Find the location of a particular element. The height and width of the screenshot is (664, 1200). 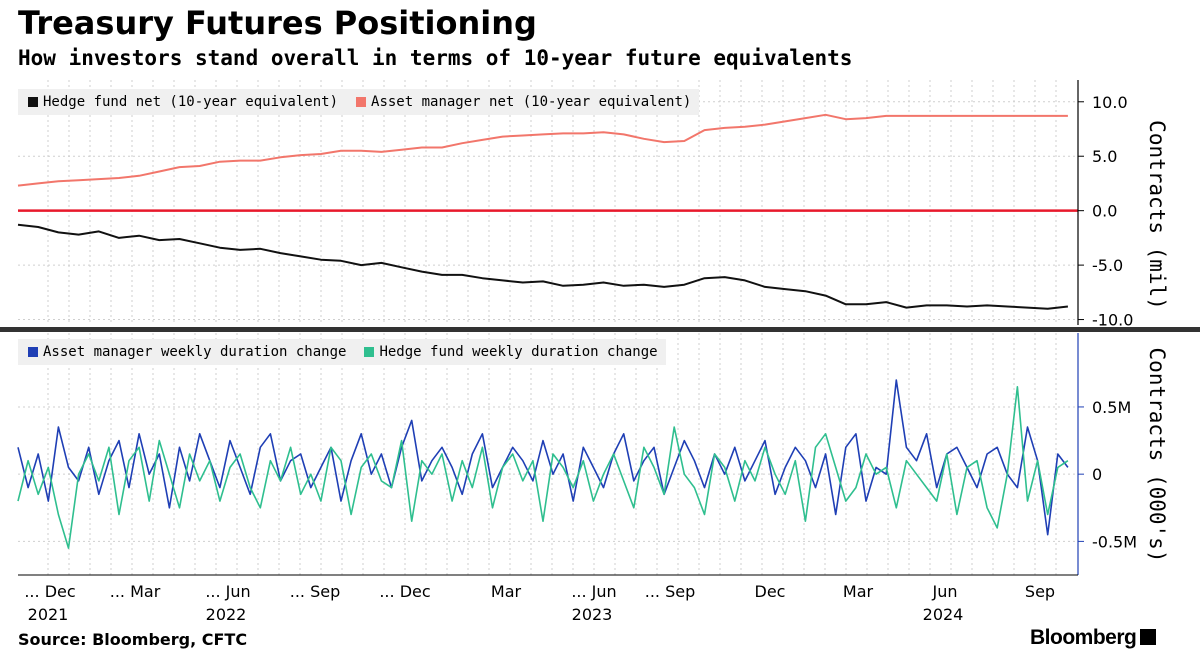

legend-item-asset-manager-net: Asset manager net (10-year equivalent) is located at coordinates (523, 102).